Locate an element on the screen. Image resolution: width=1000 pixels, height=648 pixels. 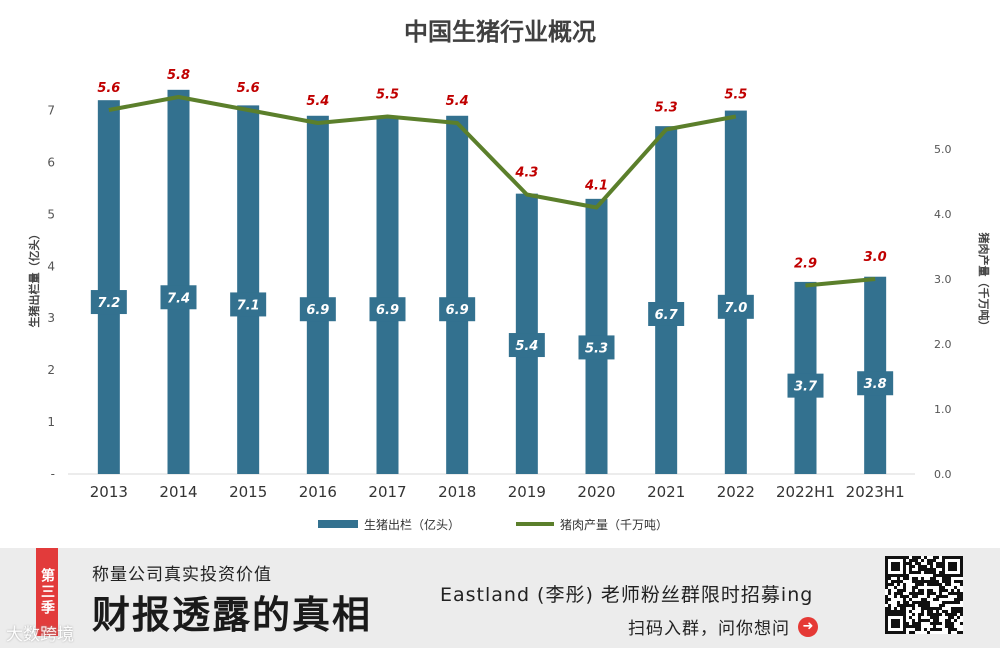
y-left-tick-label: 6 is located at coordinates (51, 162).